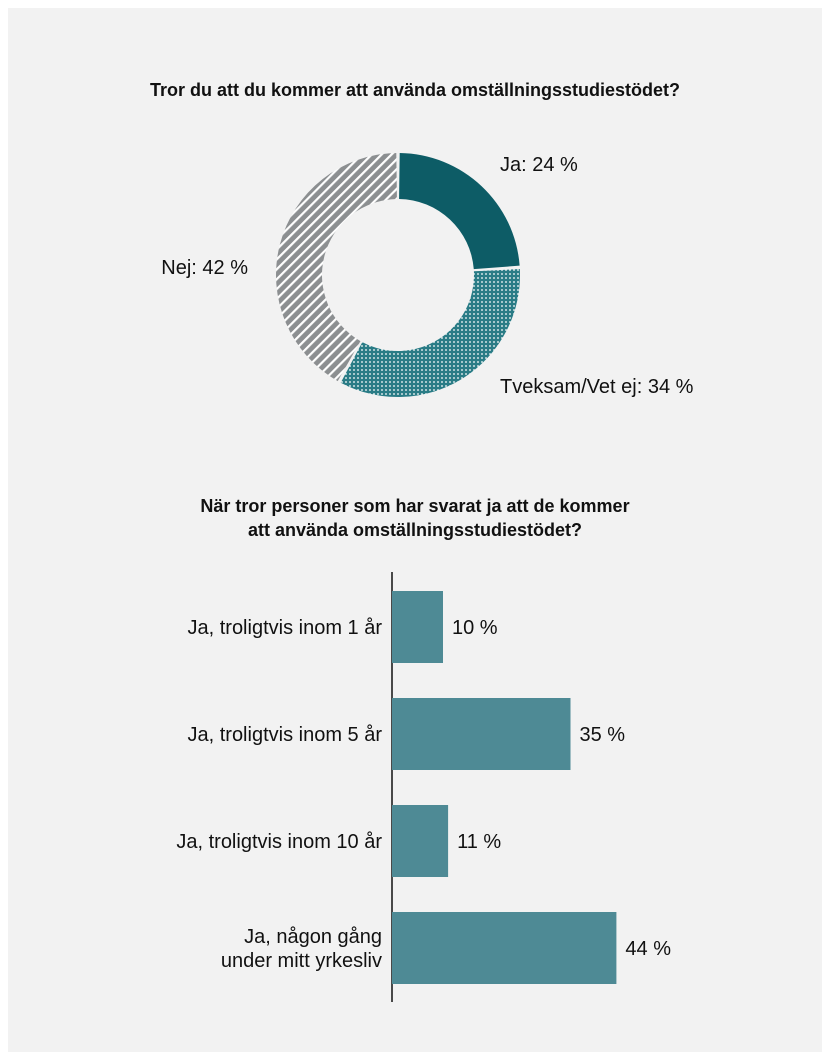  Describe the element at coordinates (204, 268) in the screenshot. I see `donut-label-nej: Nej: 42 %` at that location.